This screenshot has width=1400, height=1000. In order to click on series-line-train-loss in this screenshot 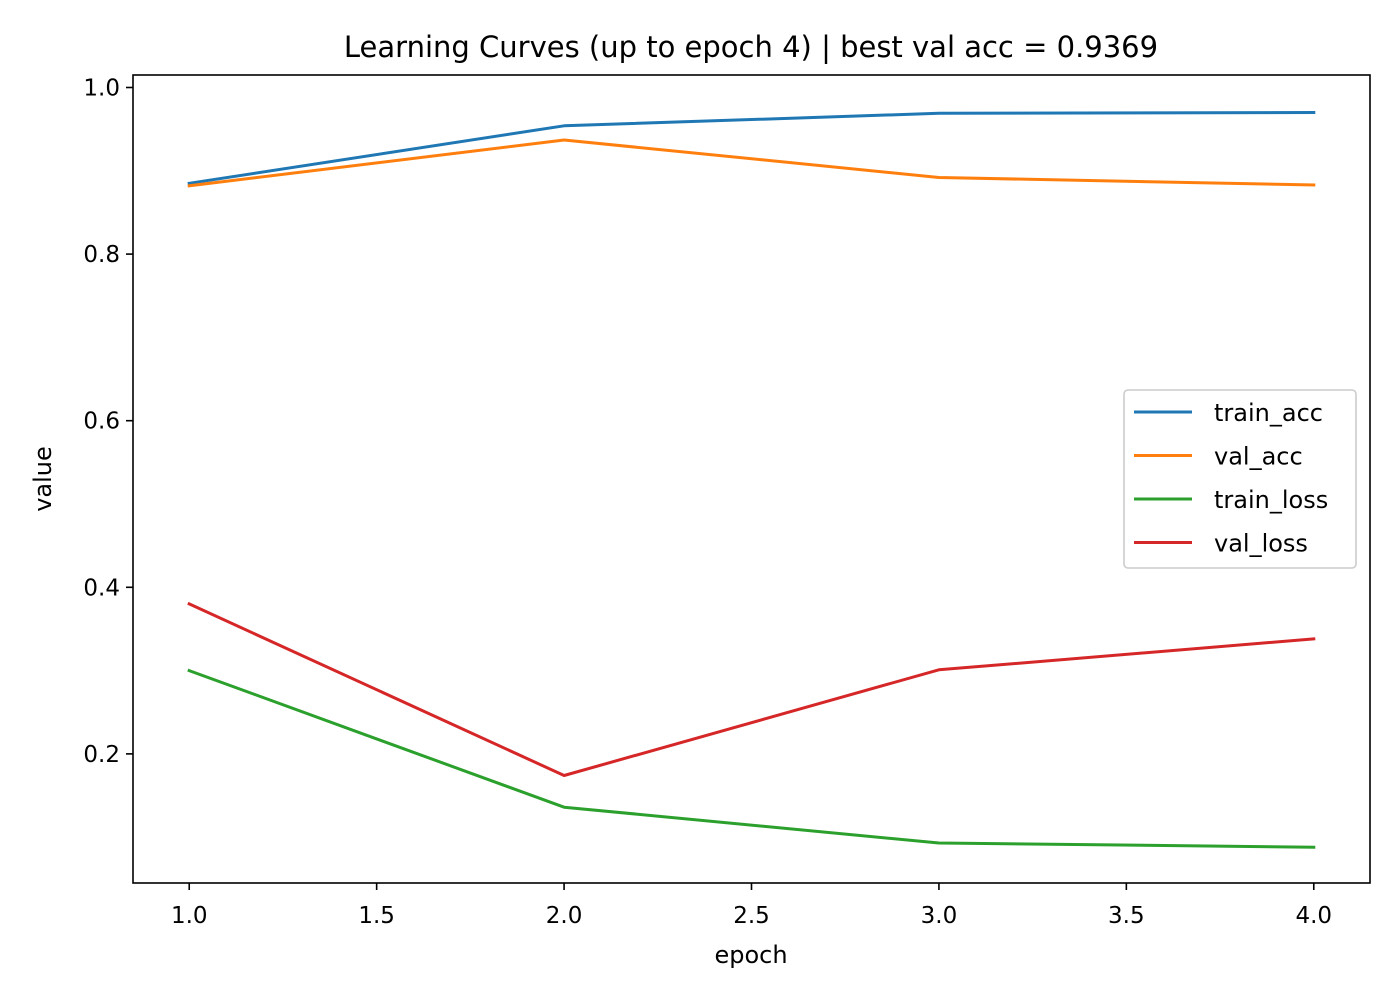, I will do `click(751, 758)`.